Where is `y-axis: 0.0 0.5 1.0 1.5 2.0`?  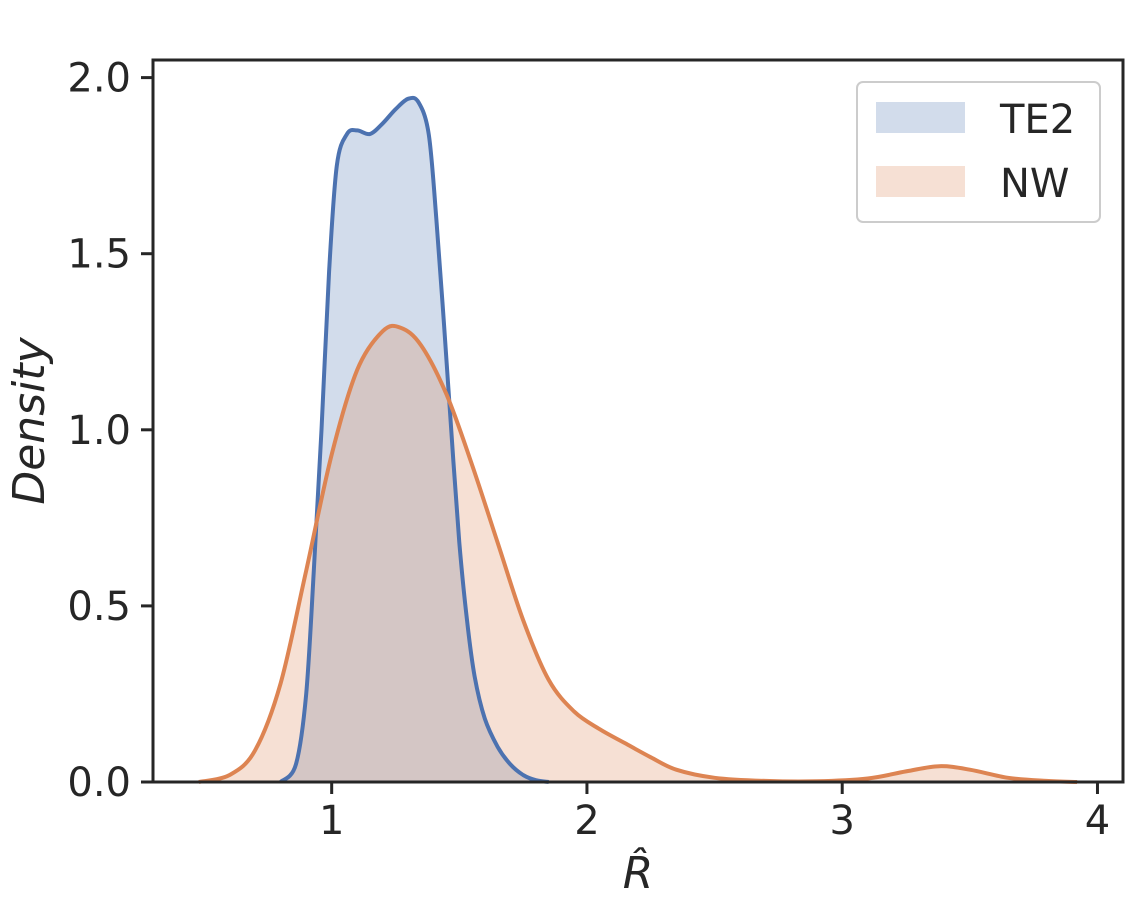
y-axis: 0.0 0.5 1.0 1.5 2.0 is located at coordinates (110, 431).